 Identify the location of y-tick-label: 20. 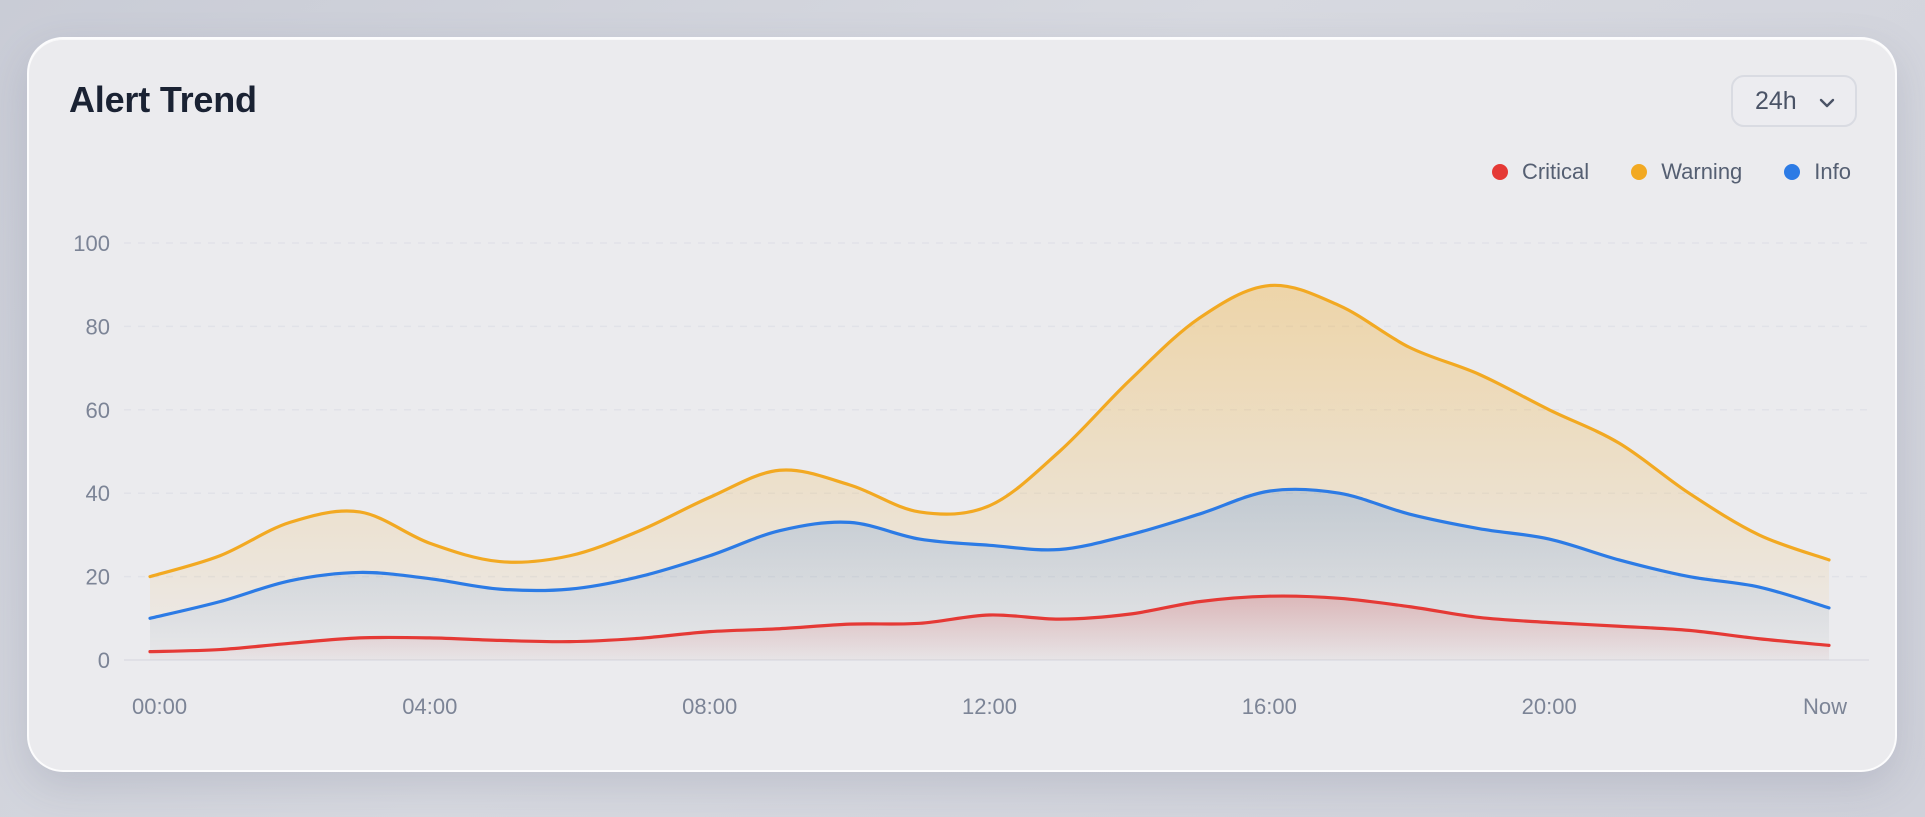
(98, 577).